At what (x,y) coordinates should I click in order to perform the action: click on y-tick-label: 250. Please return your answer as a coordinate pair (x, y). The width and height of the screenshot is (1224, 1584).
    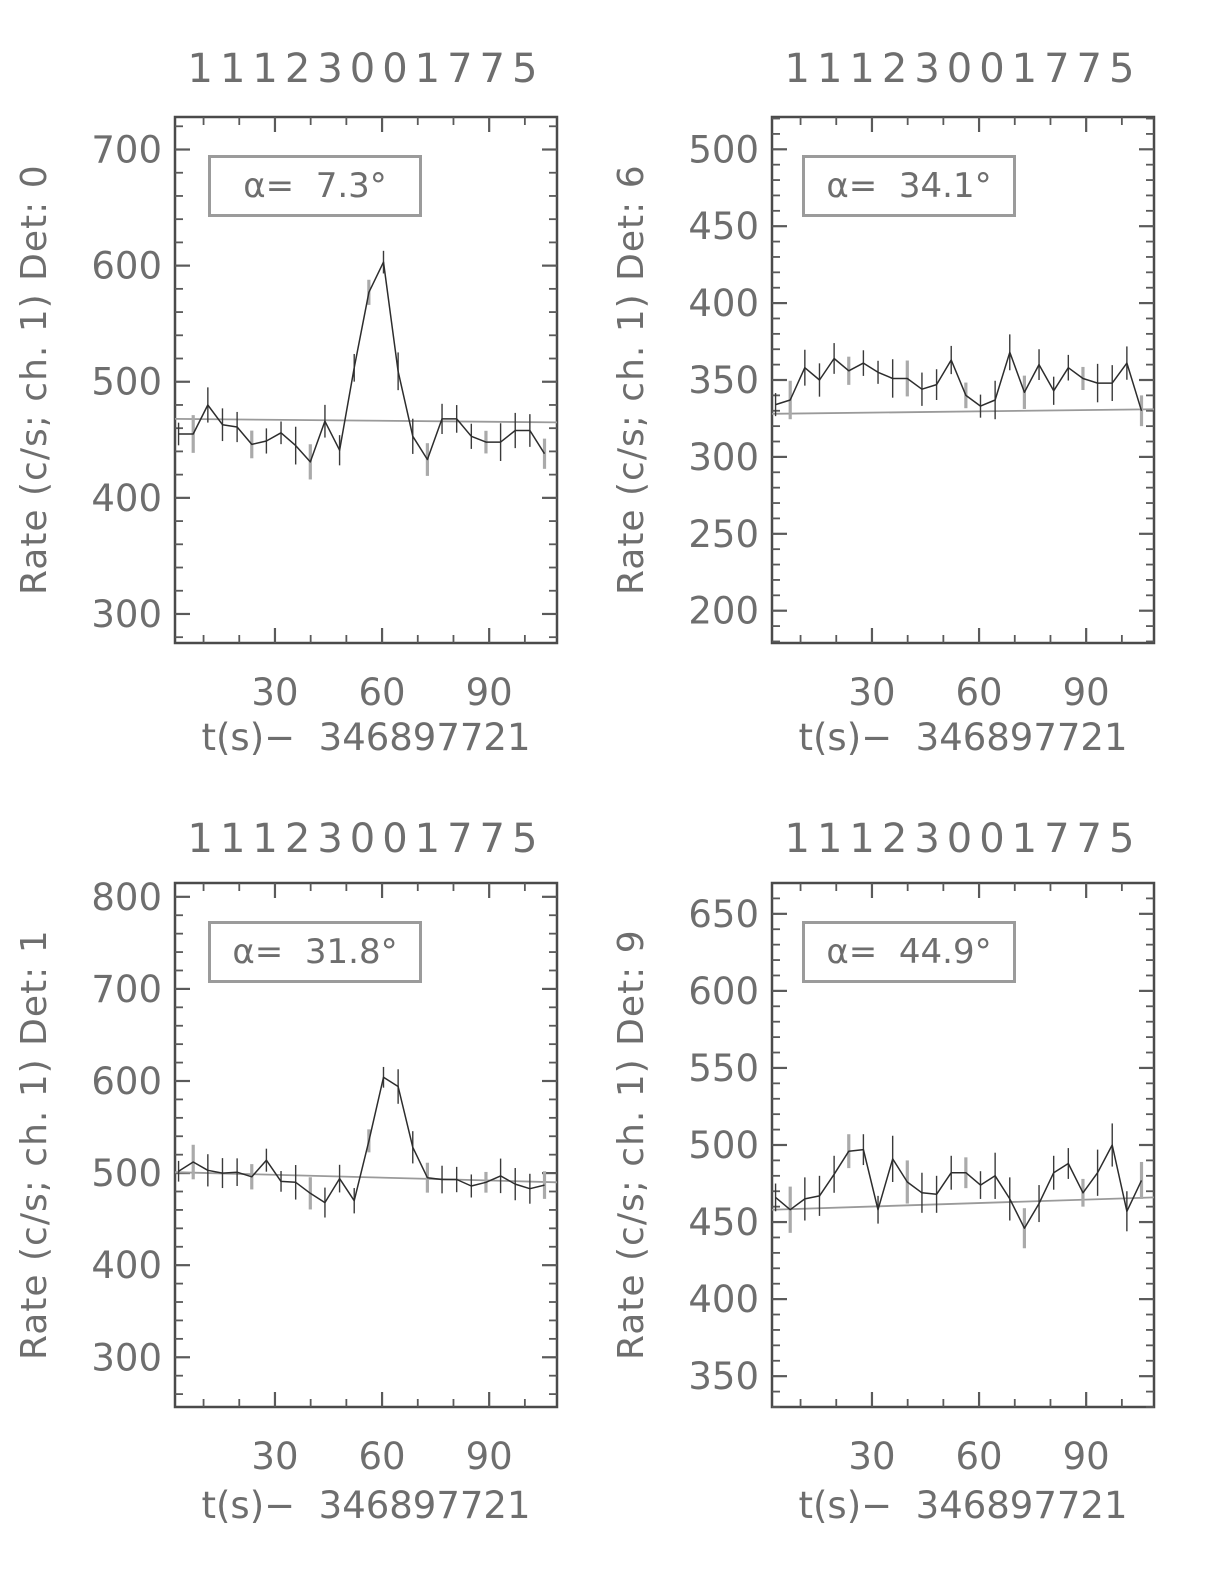
    Looking at the image, I should click on (723, 534).